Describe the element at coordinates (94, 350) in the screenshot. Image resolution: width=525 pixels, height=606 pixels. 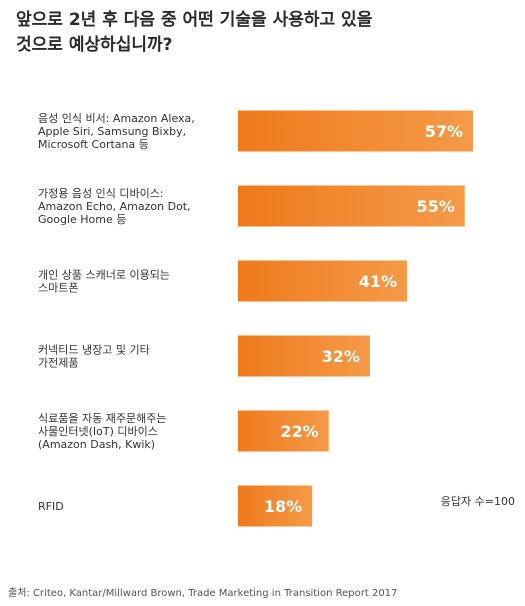
I see `category-label-4-line-1: 커넥티드 냉장고 및 기타` at that location.